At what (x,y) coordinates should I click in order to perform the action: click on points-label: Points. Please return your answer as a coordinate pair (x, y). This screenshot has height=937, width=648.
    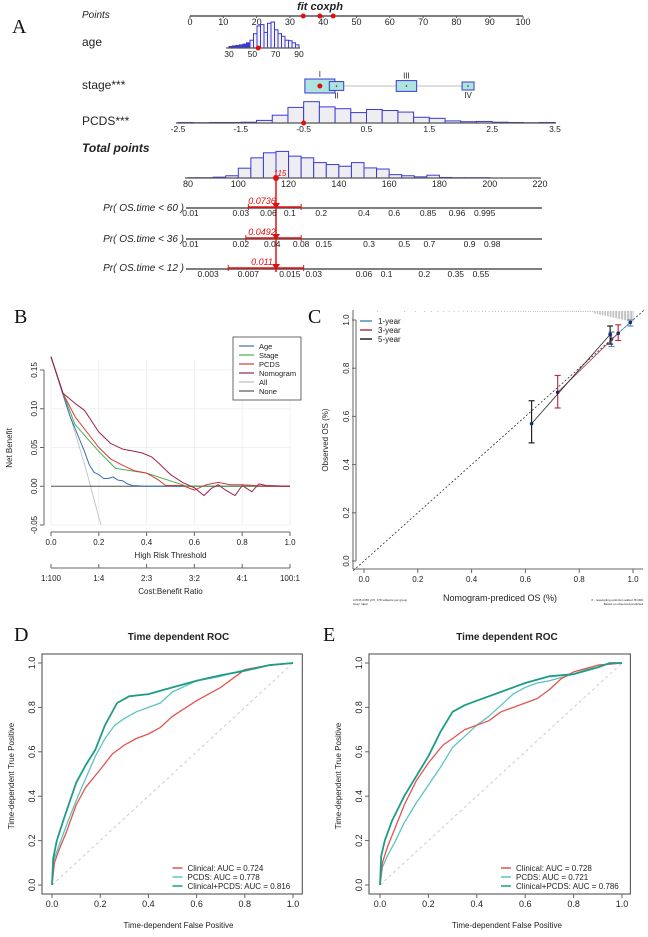
    Looking at the image, I should click on (96, 15).